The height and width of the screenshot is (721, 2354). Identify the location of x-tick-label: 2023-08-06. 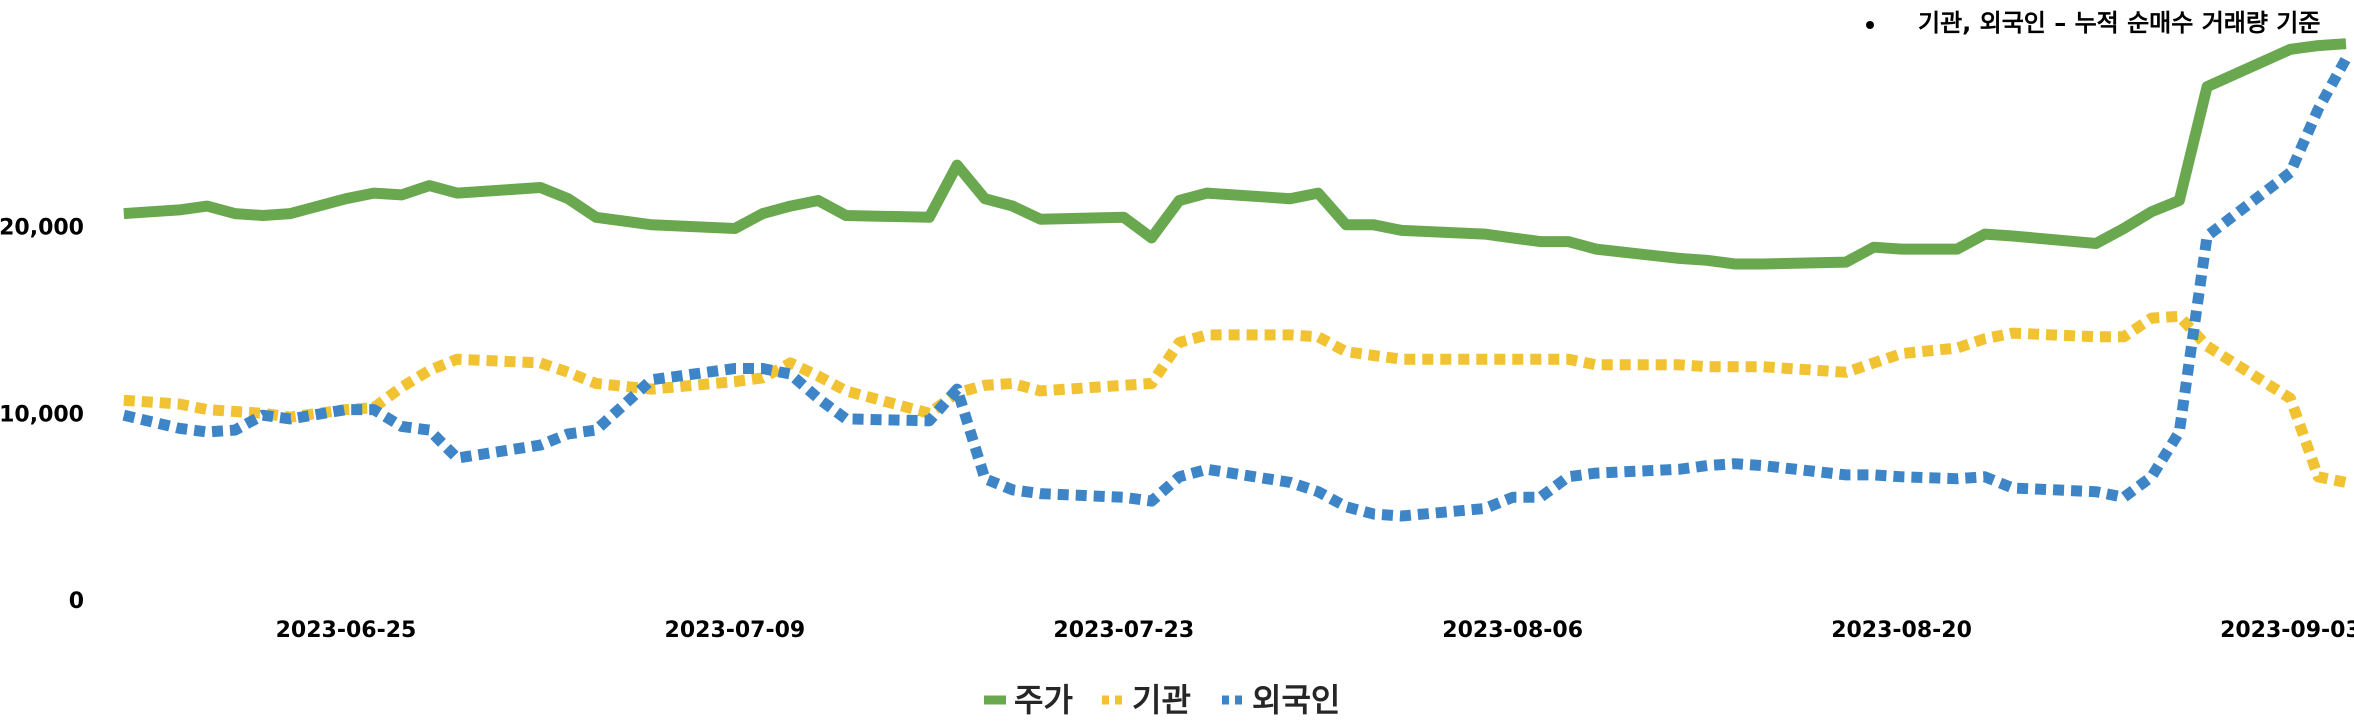
(1512, 630).